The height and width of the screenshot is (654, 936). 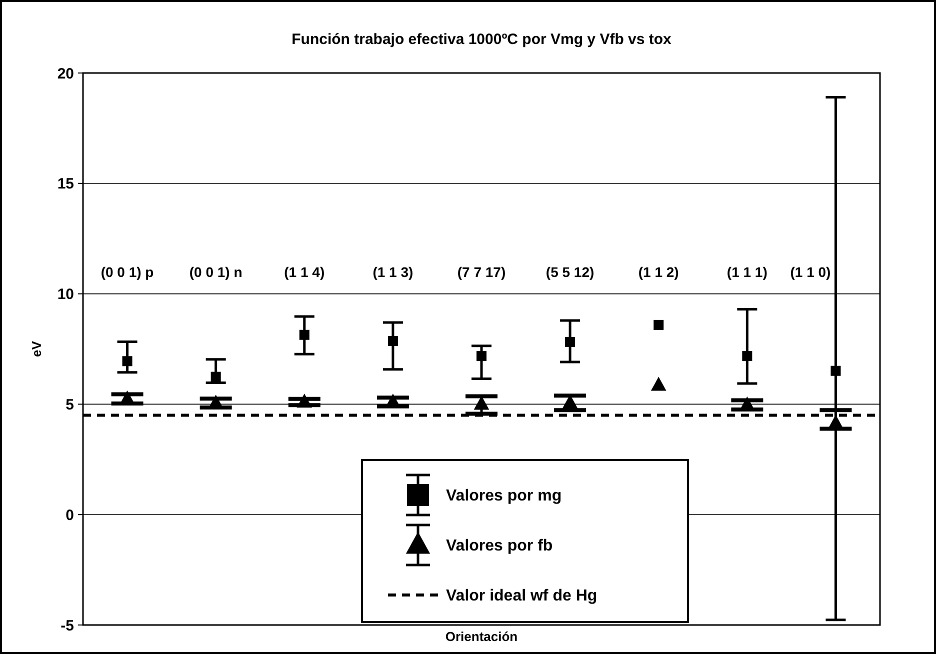 I want to click on x-tick-label: (0 0 1) n, so click(x=215, y=272).